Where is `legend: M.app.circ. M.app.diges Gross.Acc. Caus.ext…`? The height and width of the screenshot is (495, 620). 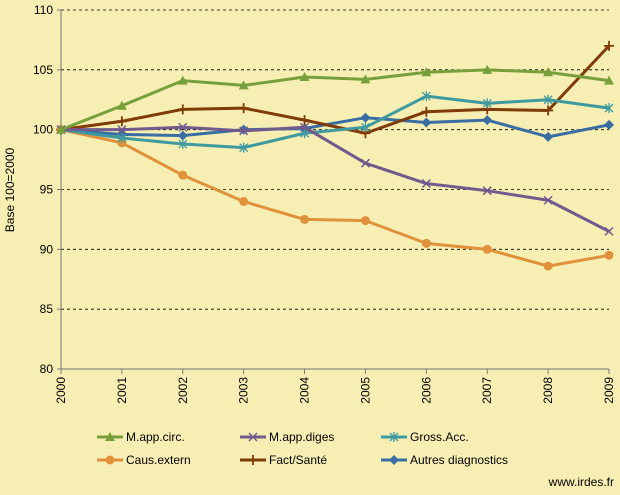 legend: M.app.circ. M.app.diges Gross.Acc. Caus.ext… is located at coordinates (302, 448).